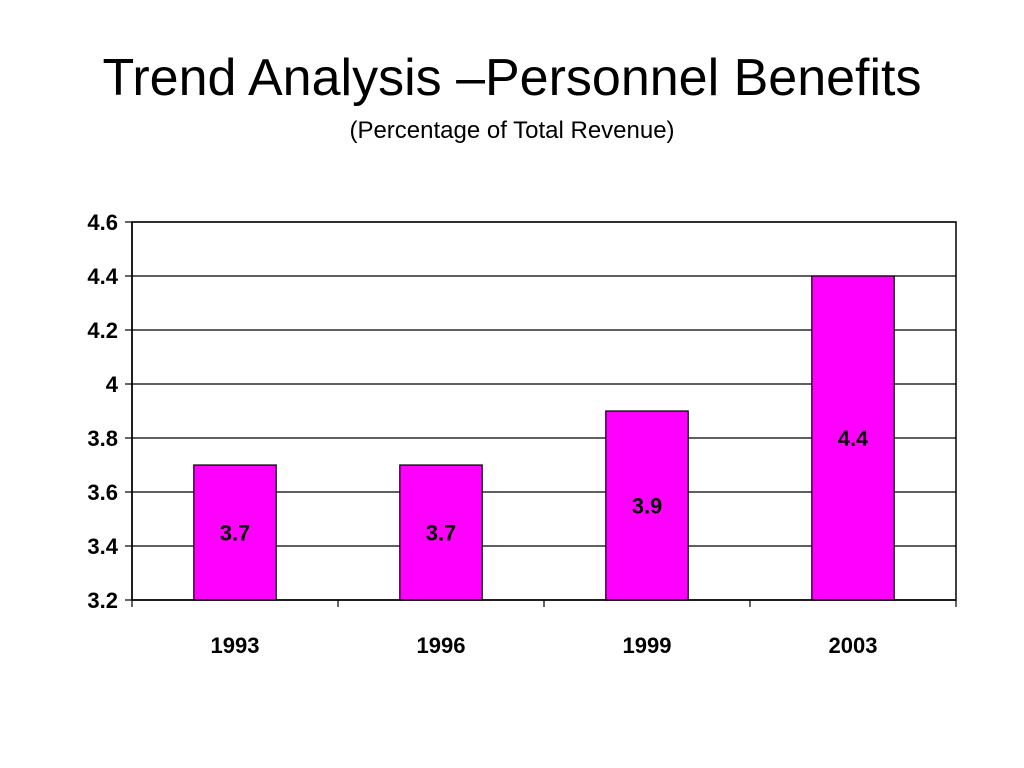 This screenshot has width=1024, height=768. Describe the element at coordinates (102, 222) in the screenshot. I see `y-tick-label: 4.6` at that location.